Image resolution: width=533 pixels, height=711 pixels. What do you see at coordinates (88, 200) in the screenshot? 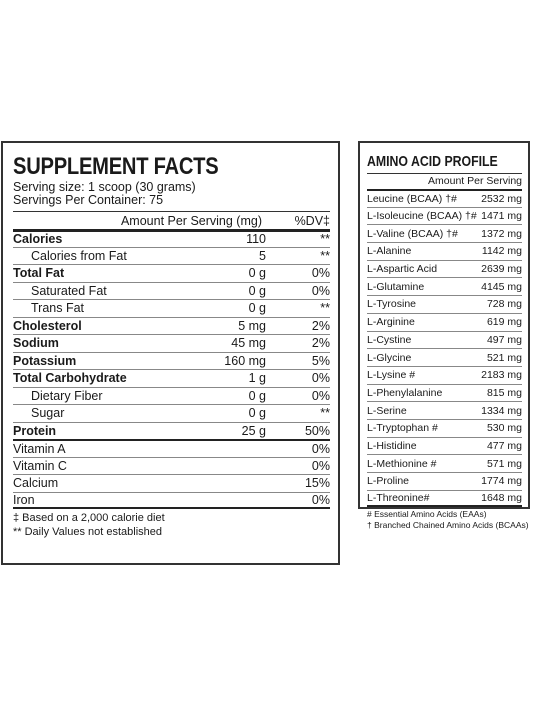
I see `servings-per-container: Servings Per Container: 75` at bounding box center [88, 200].